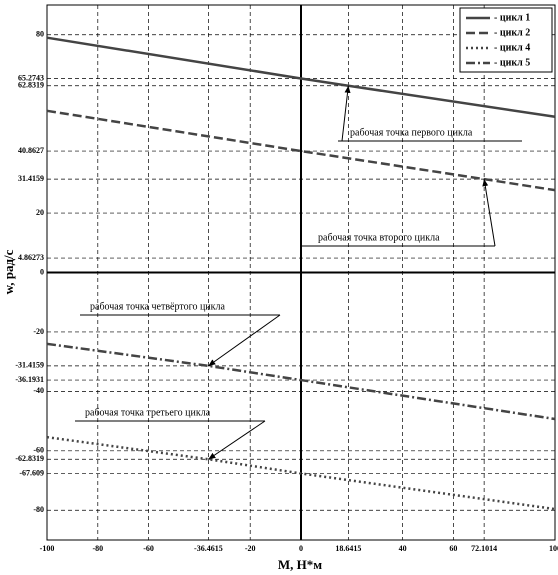  I want to click on x-tick-label: 40, so click(403, 548).